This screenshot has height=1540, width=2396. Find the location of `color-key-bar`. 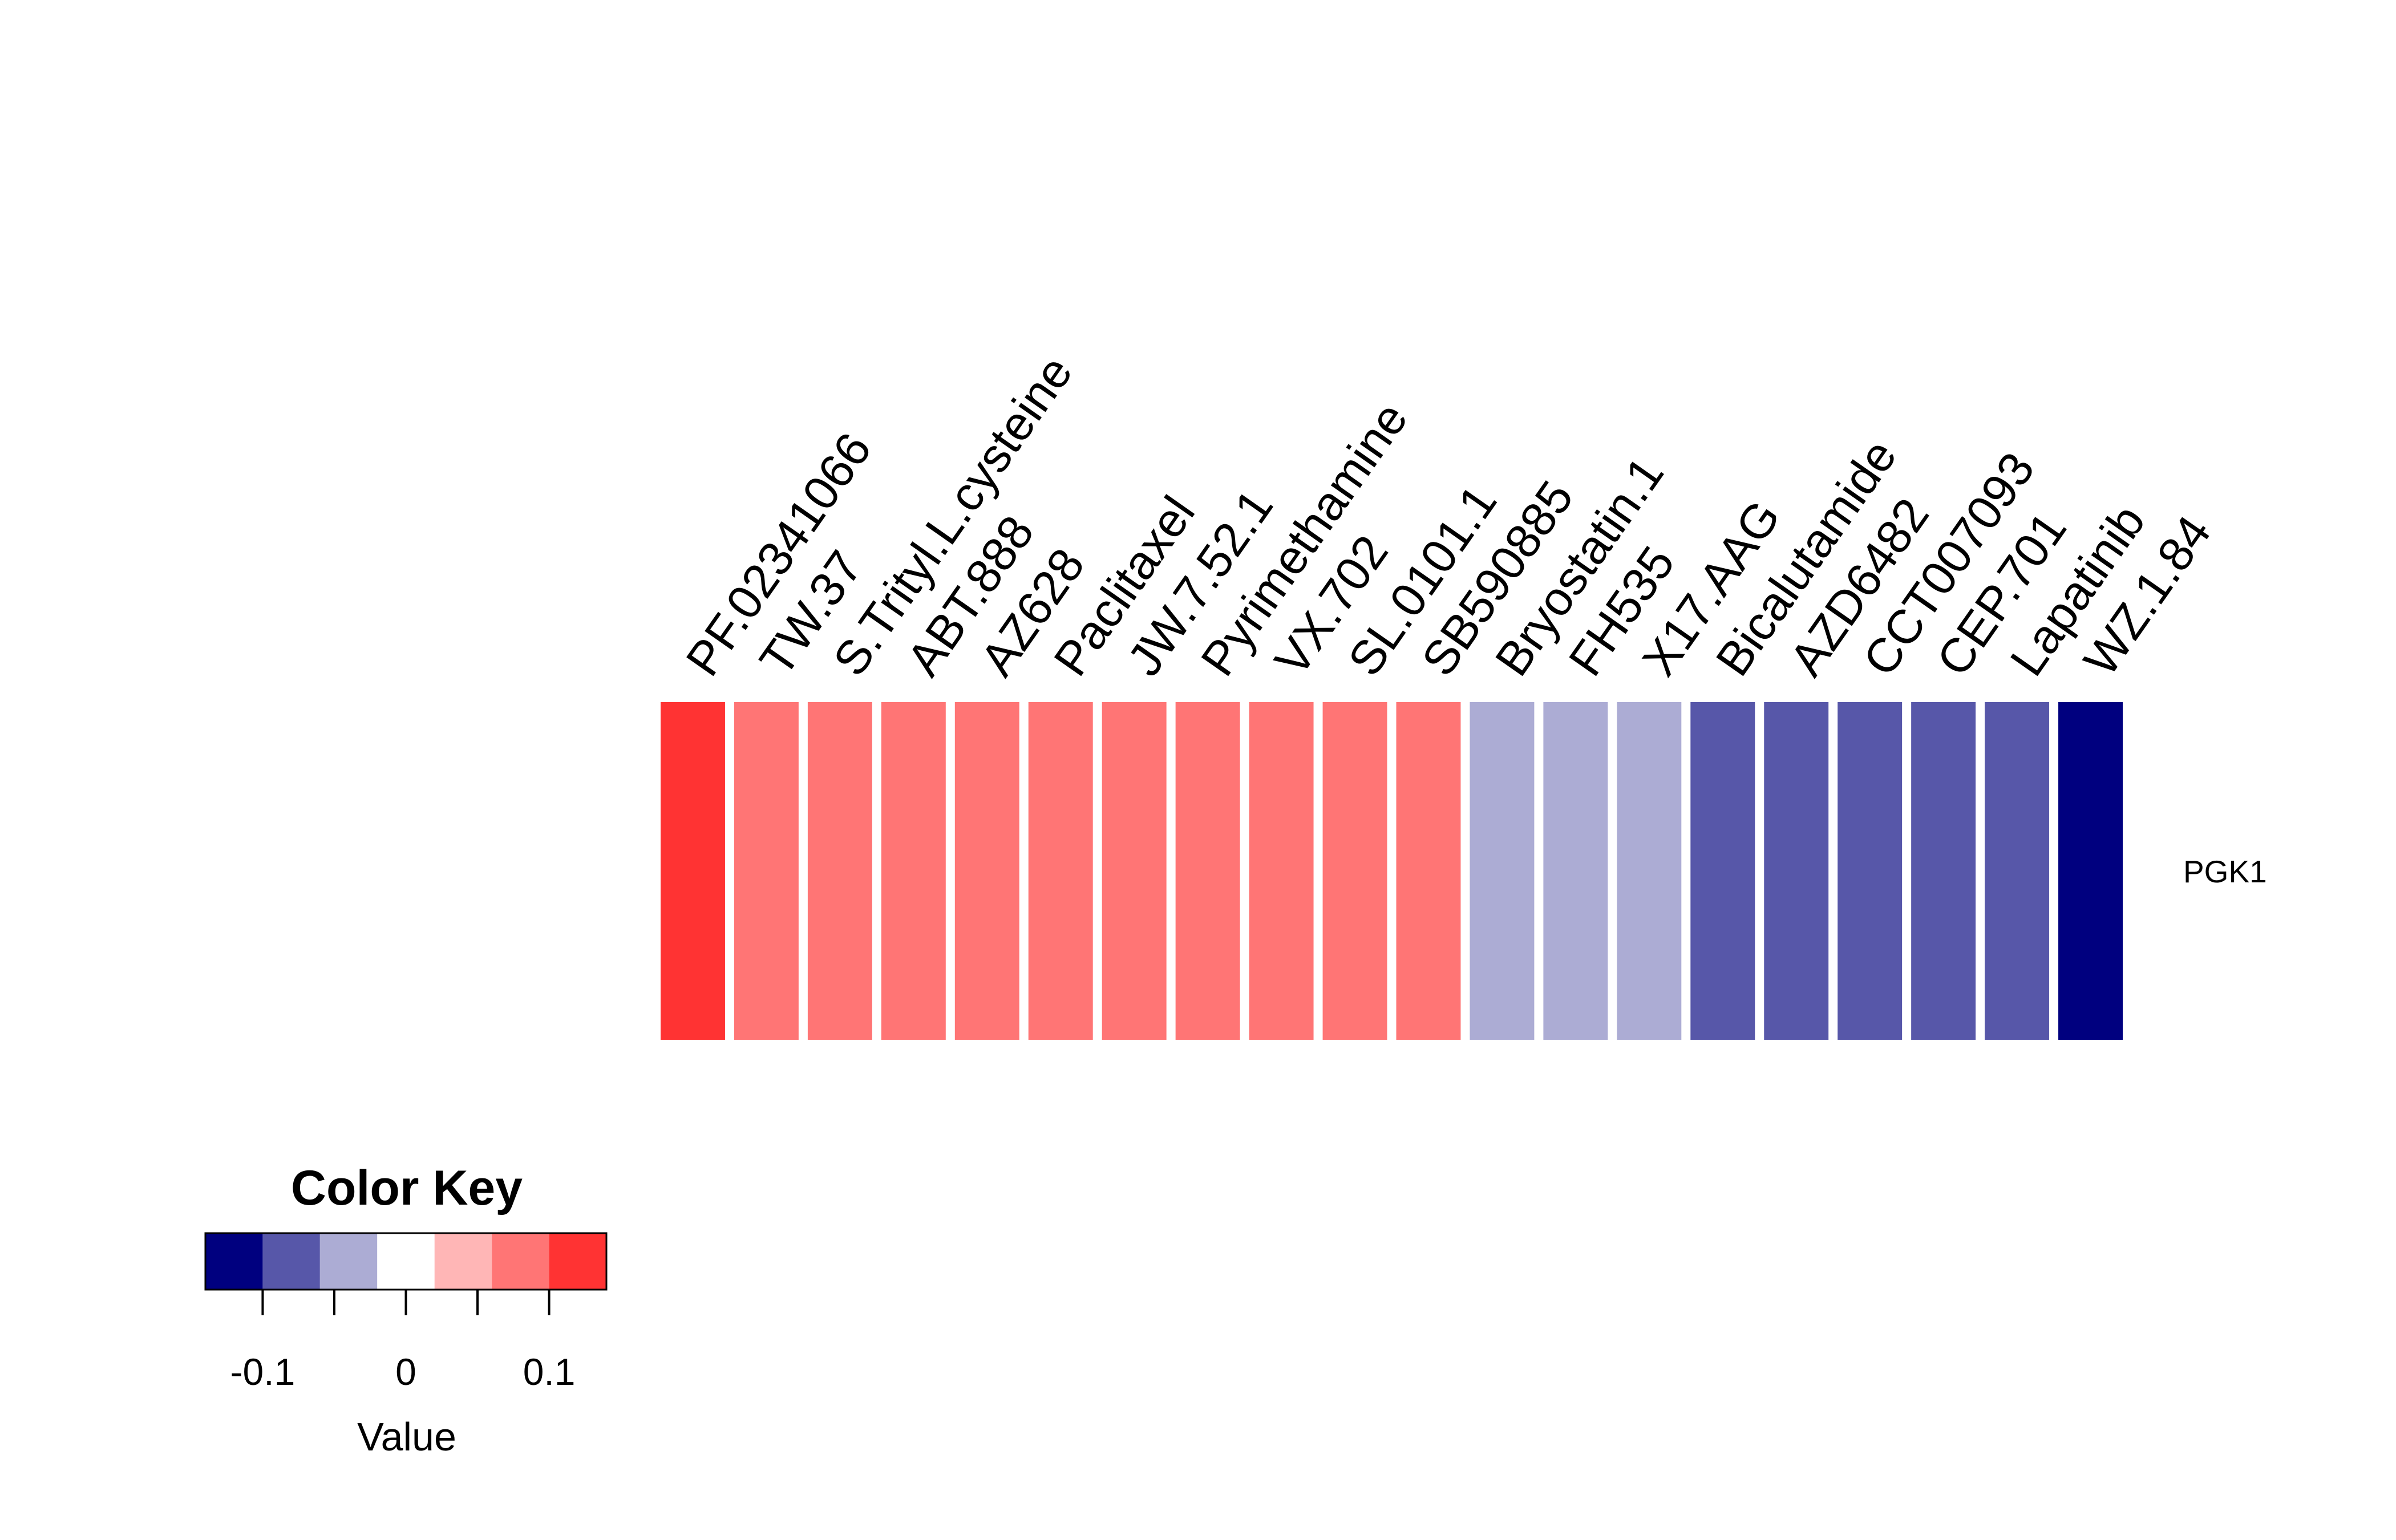

color-key-bar is located at coordinates (406, 1261).